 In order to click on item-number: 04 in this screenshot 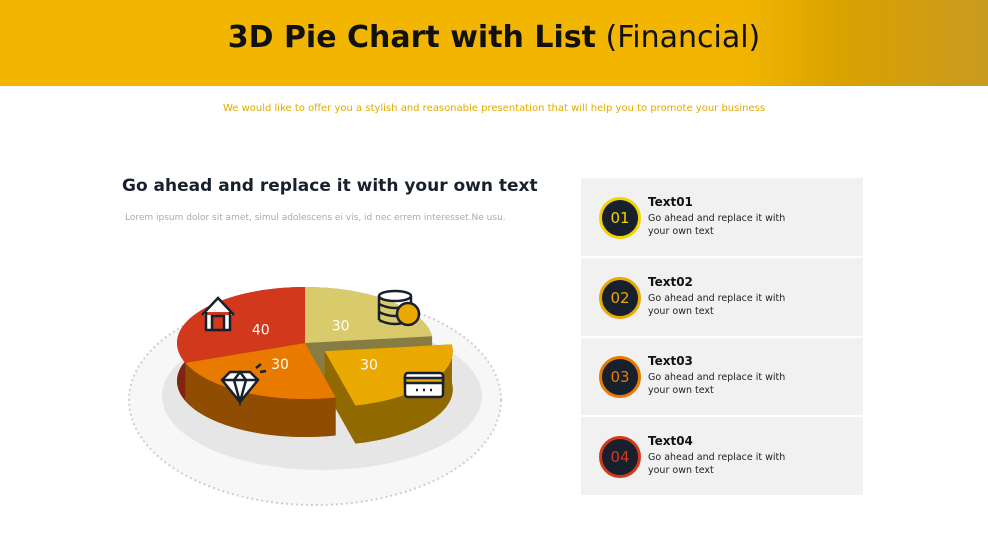, I will do `click(620, 456)`.